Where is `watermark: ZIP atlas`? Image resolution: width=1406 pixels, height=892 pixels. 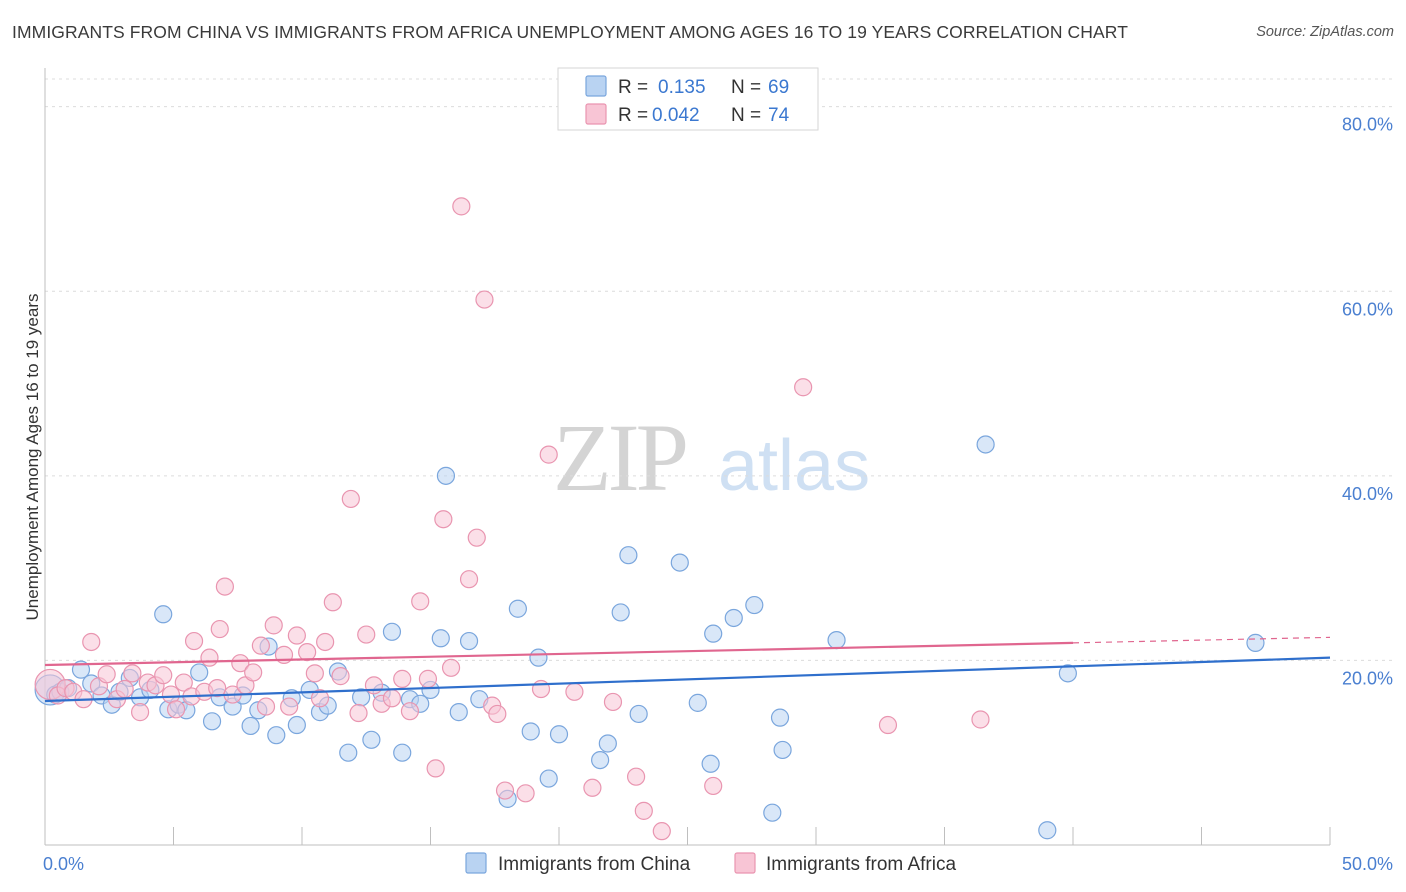
watermark: ZIP atlas is located at coordinates (711, 457).